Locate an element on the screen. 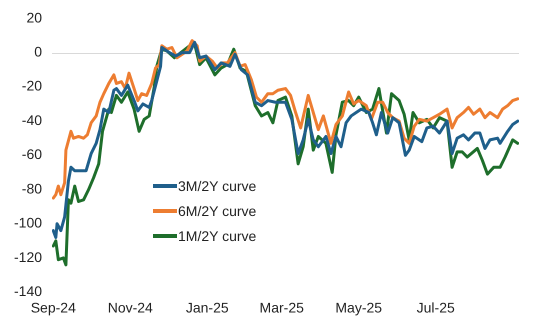 The image size is (543, 331). y-tick-label: -120 is located at coordinates (28, 256).